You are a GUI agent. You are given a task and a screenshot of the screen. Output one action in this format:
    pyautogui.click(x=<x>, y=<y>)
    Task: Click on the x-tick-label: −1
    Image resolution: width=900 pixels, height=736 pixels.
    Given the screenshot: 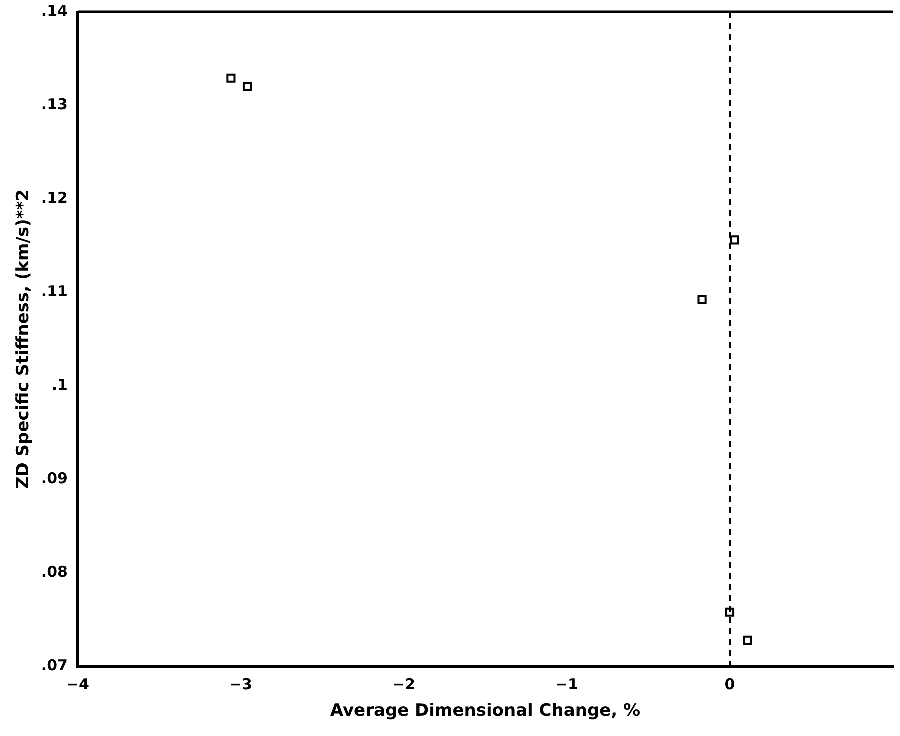 What is the action you would take?
    pyautogui.click(x=566, y=684)
    